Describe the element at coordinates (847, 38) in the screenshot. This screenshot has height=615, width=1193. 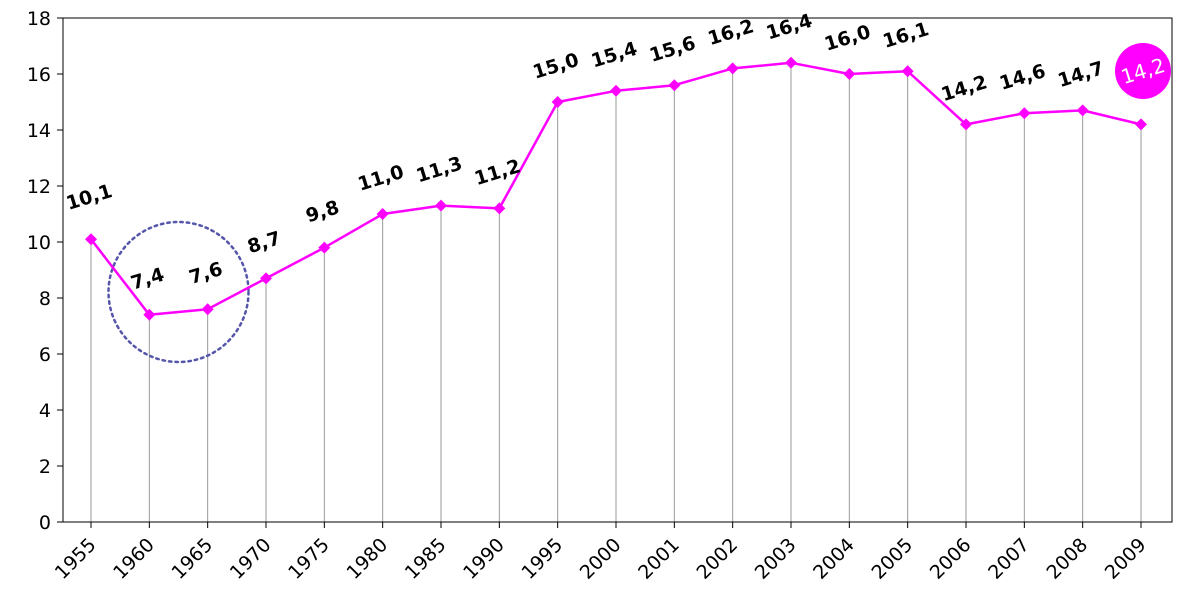
I see `data-label: 16,0` at that location.